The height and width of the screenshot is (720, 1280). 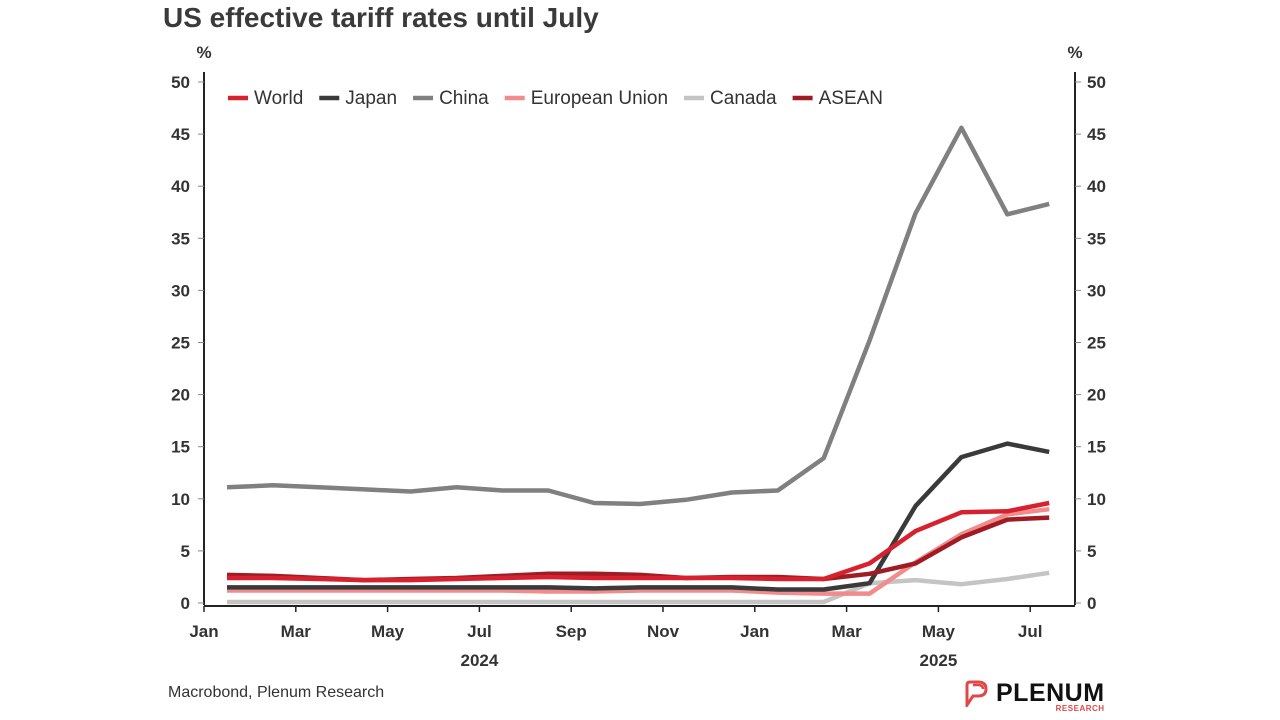 I want to click on legend-label-european-union: European Union, so click(x=599, y=98).